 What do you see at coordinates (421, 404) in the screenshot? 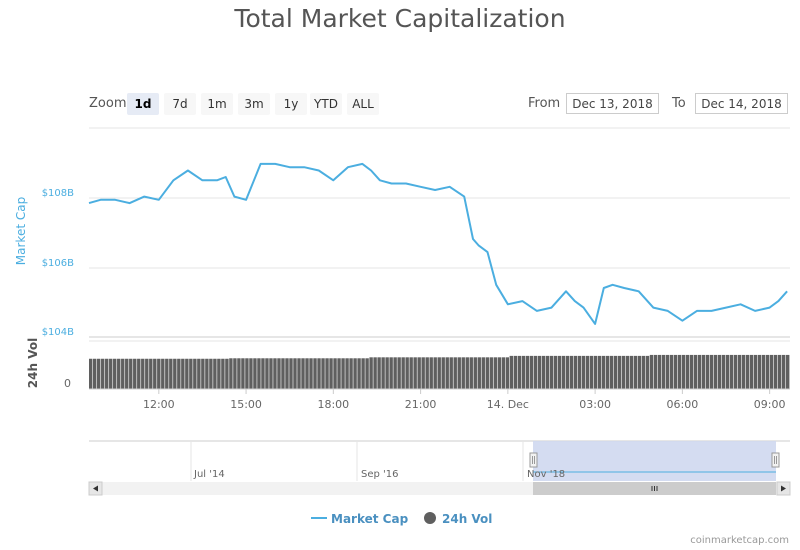
I see `x-tick-label: 21:00` at bounding box center [421, 404].